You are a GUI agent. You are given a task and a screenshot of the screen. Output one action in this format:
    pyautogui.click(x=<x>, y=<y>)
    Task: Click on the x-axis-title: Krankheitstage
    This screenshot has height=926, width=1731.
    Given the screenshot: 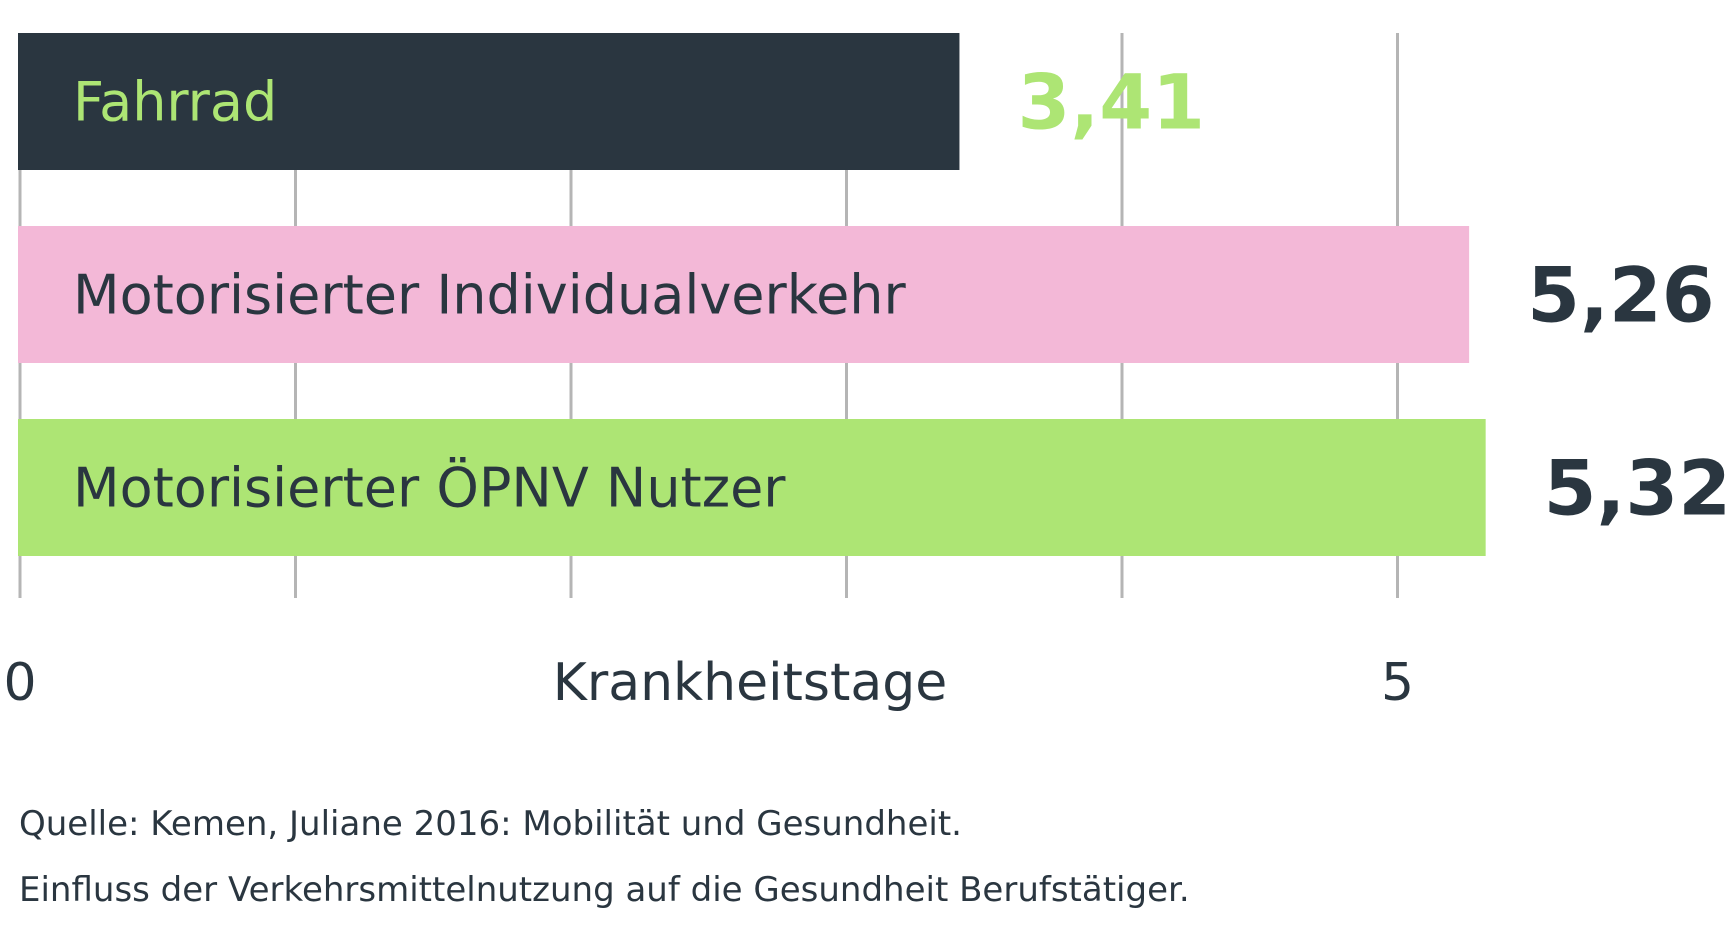 What is the action you would take?
    pyautogui.click(x=750, y=683)
    